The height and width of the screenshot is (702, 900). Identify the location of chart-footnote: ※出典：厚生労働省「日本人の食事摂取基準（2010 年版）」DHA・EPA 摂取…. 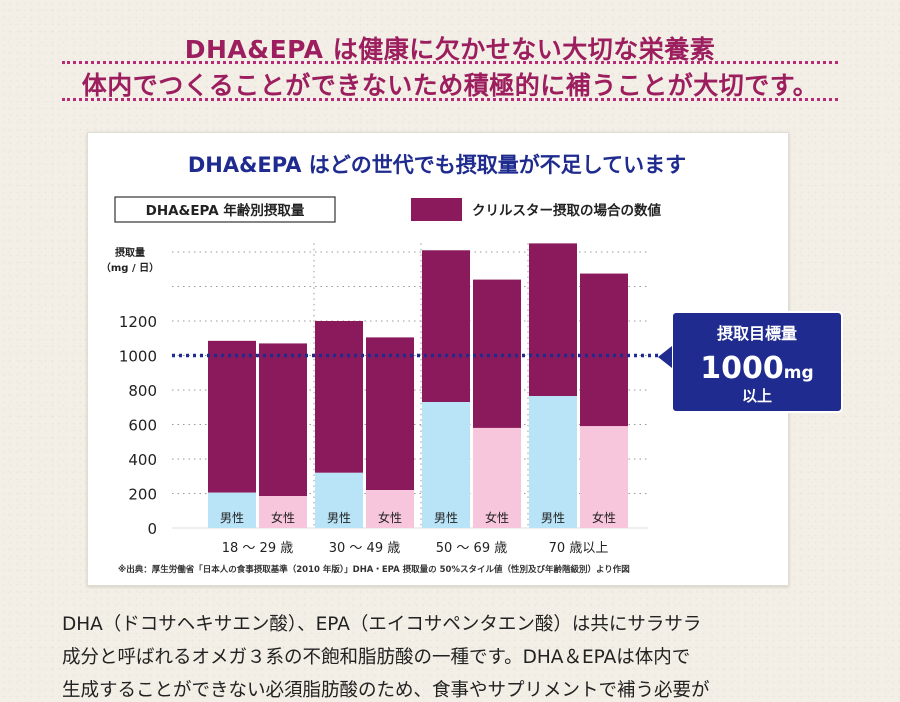
(374, 569).